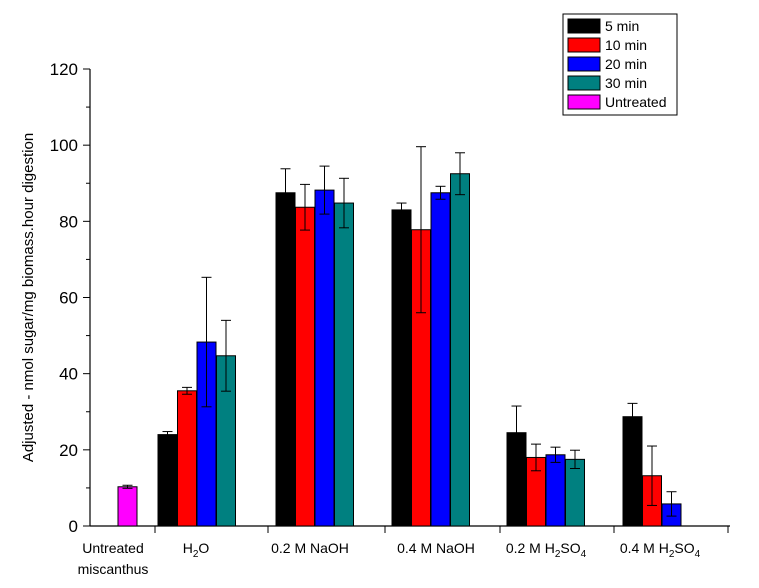 This screenshot has width=759, height=588. I want to click on y-tick-label: 60, so click(68, 298).